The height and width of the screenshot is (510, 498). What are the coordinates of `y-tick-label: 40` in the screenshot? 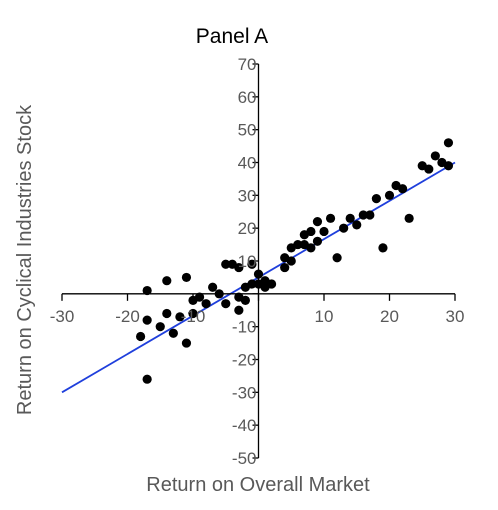 It's located at (247, 163).